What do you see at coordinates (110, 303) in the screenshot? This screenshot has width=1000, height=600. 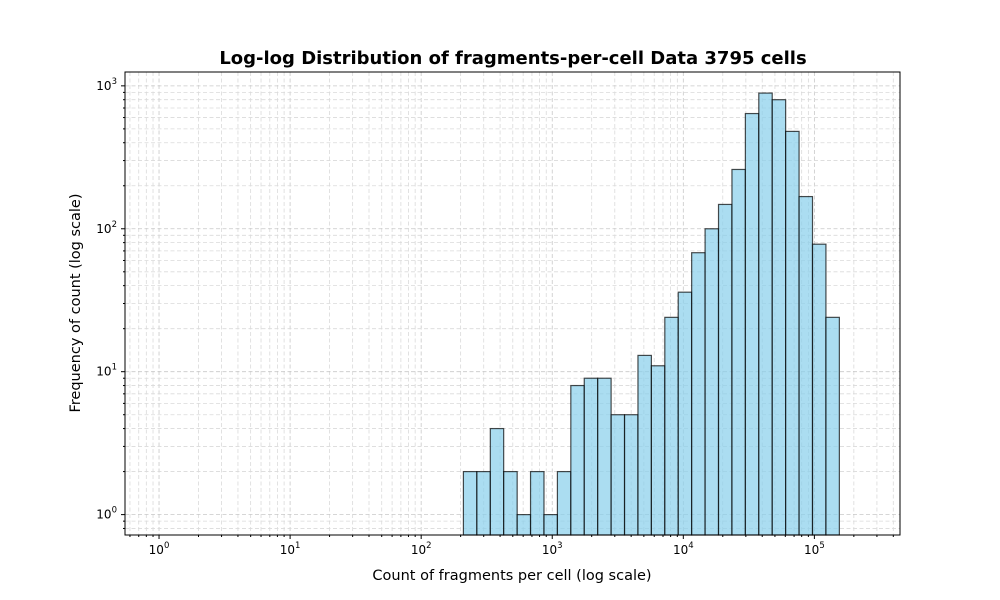 I see `y-axis-ticks: 10⁰ 10¹ 10² 10³` at bounding box center [110, 303].